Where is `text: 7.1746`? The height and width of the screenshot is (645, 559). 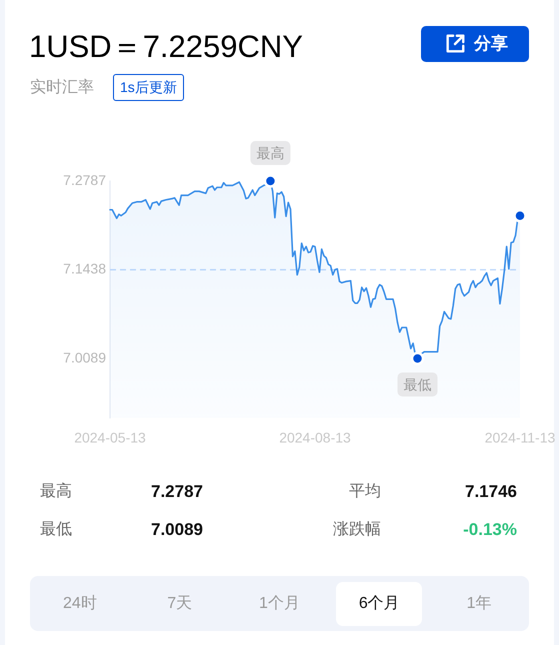
text: 7.1746 is located at coordinates (491, 492).